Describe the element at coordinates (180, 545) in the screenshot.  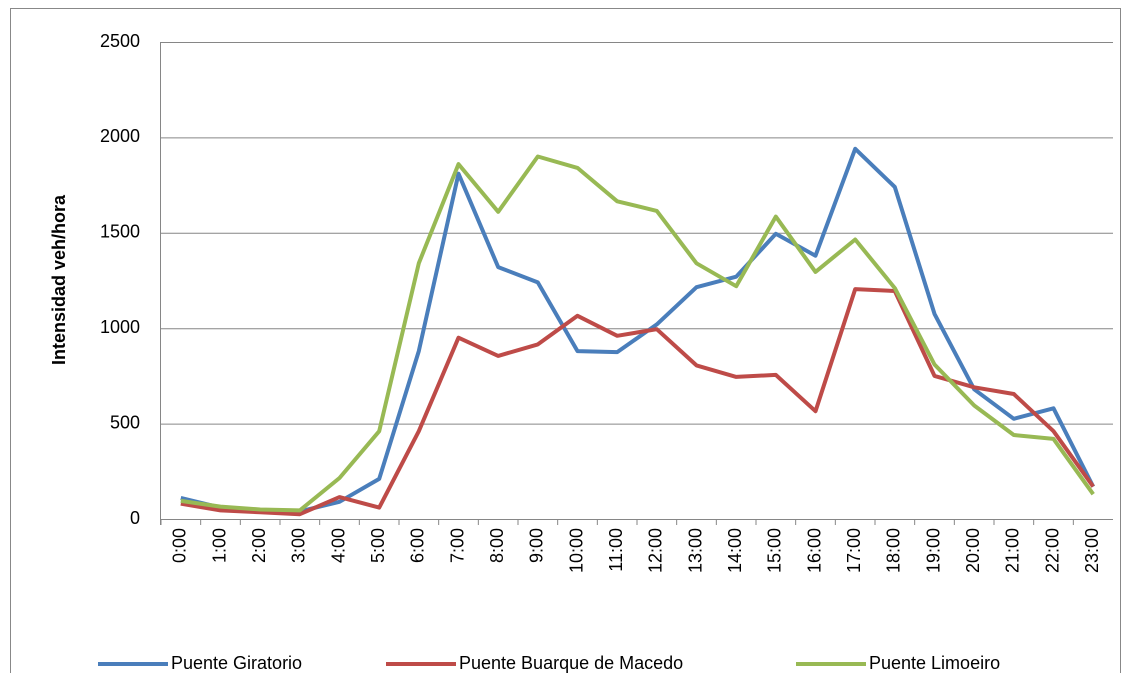
I see `x-tick-label: 0:00` at that location.